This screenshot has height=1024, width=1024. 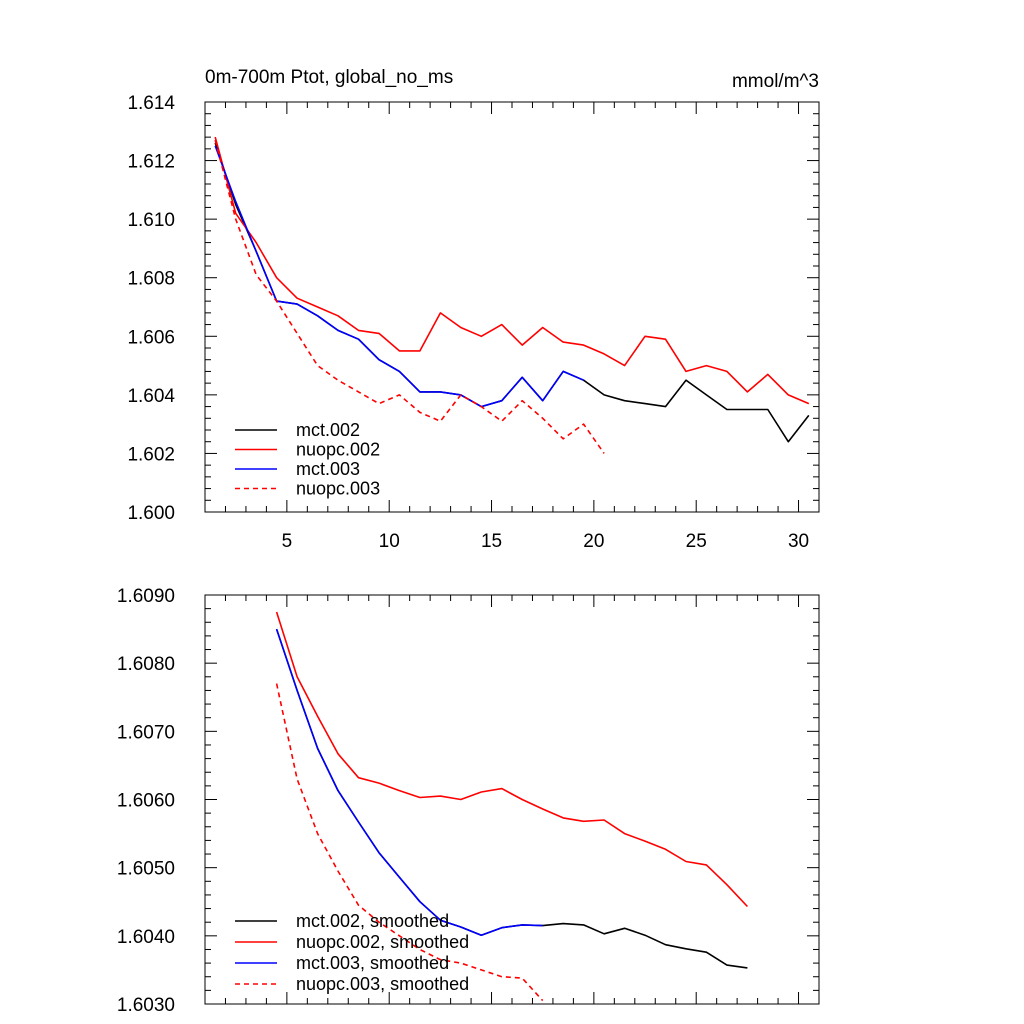 What do you see at coordinates (151, 279) in the screenshot?
I see `y-tick-label: 1.608` at bounding box center [151, 279].